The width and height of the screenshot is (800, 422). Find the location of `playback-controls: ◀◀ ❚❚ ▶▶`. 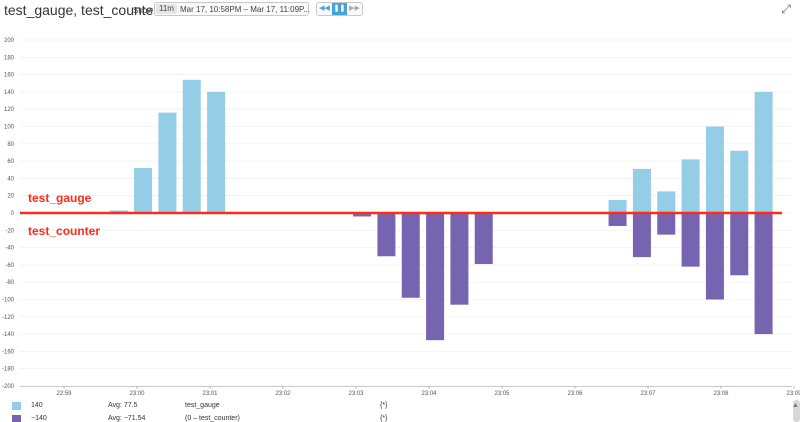

playback-controls: ◀◀ ❚❚ ▶▶ is located at coordinates (339, 9).